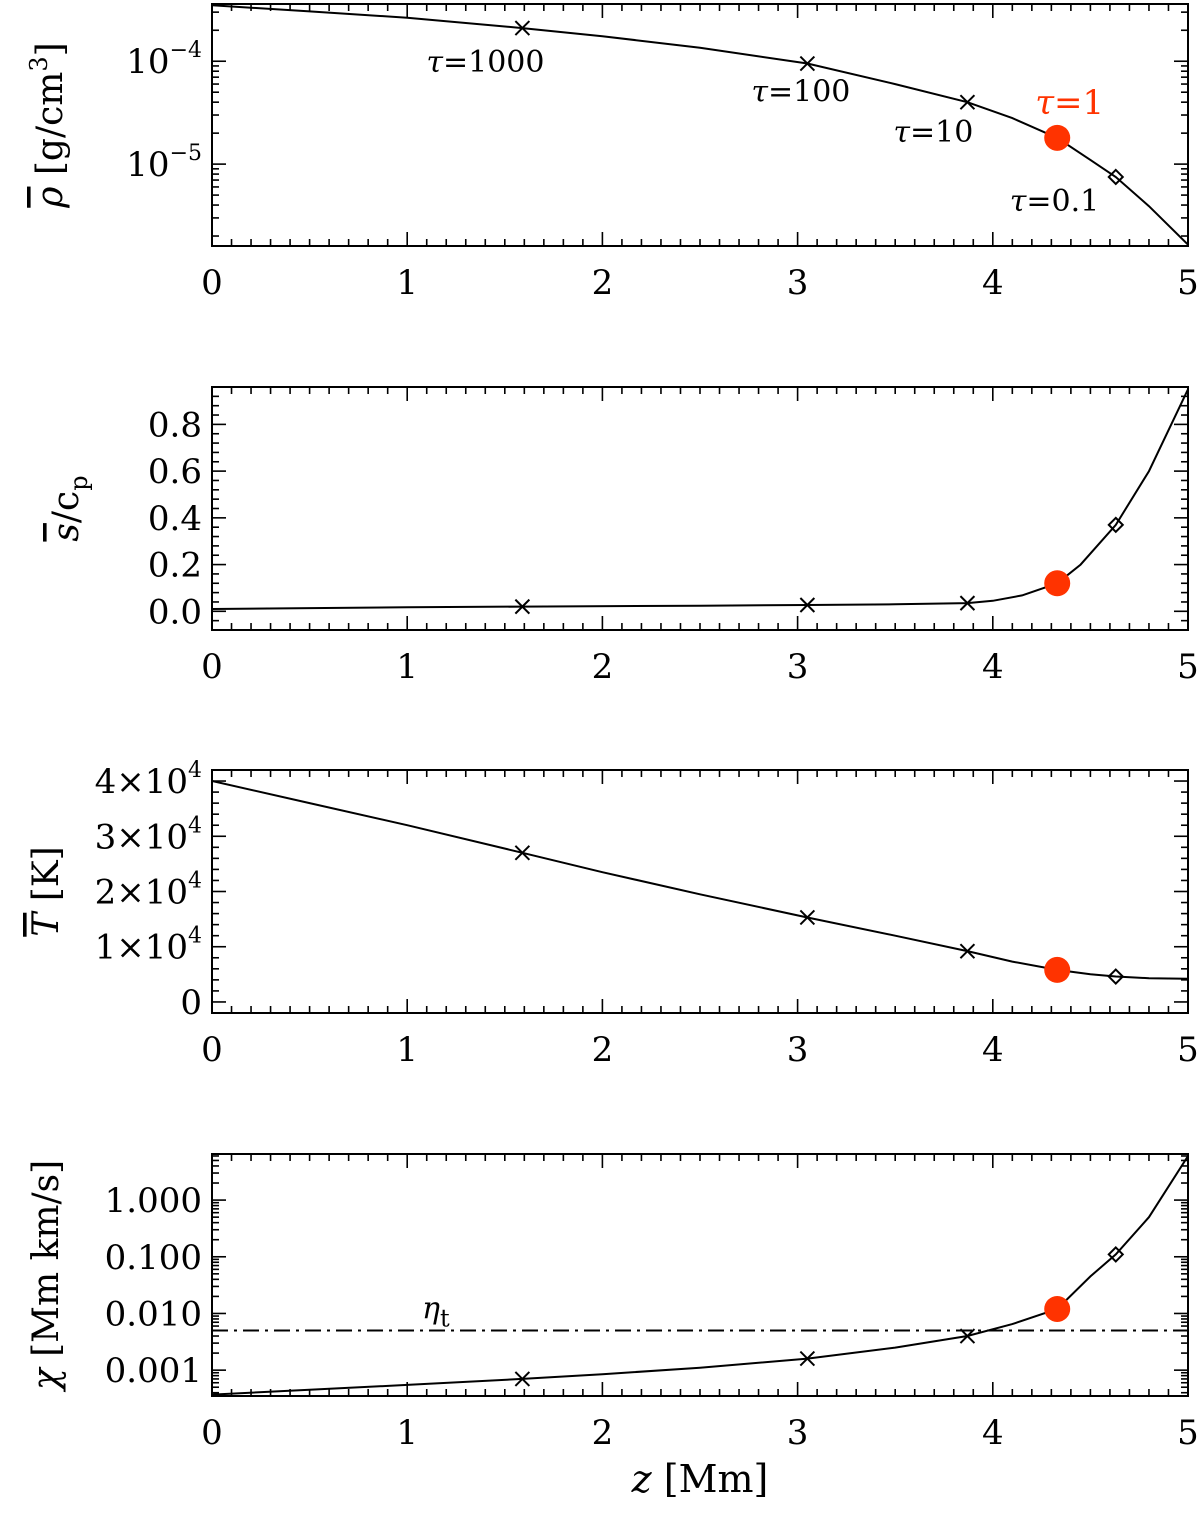 This screenshot has height=1516, width=1200. I want to click on y-tick-label-10-5: 10⁻⁵, so click(164, 163).